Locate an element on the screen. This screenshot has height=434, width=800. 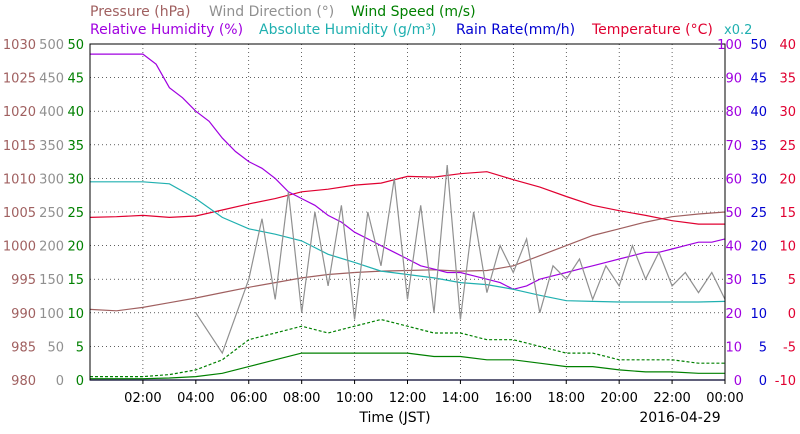
wind-direction-tick-label: 50 is located at coordinates (55, 347).